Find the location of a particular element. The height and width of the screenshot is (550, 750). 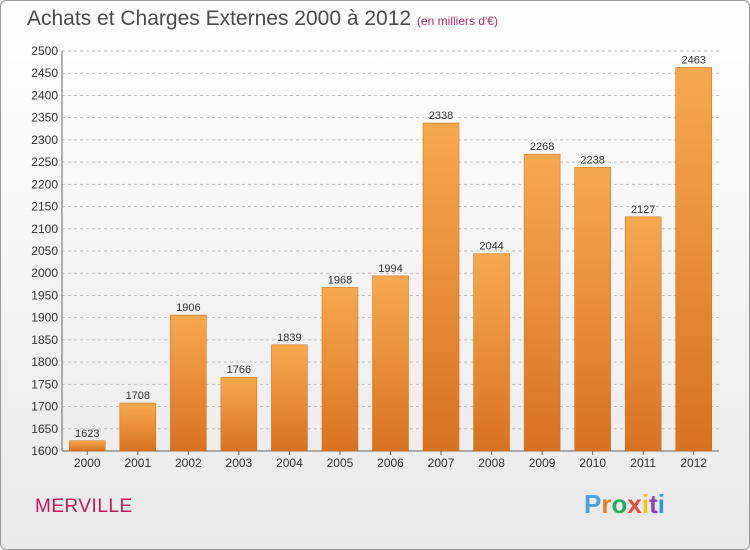

x-tick-label: 2005 is located at coordinates (340, 463).